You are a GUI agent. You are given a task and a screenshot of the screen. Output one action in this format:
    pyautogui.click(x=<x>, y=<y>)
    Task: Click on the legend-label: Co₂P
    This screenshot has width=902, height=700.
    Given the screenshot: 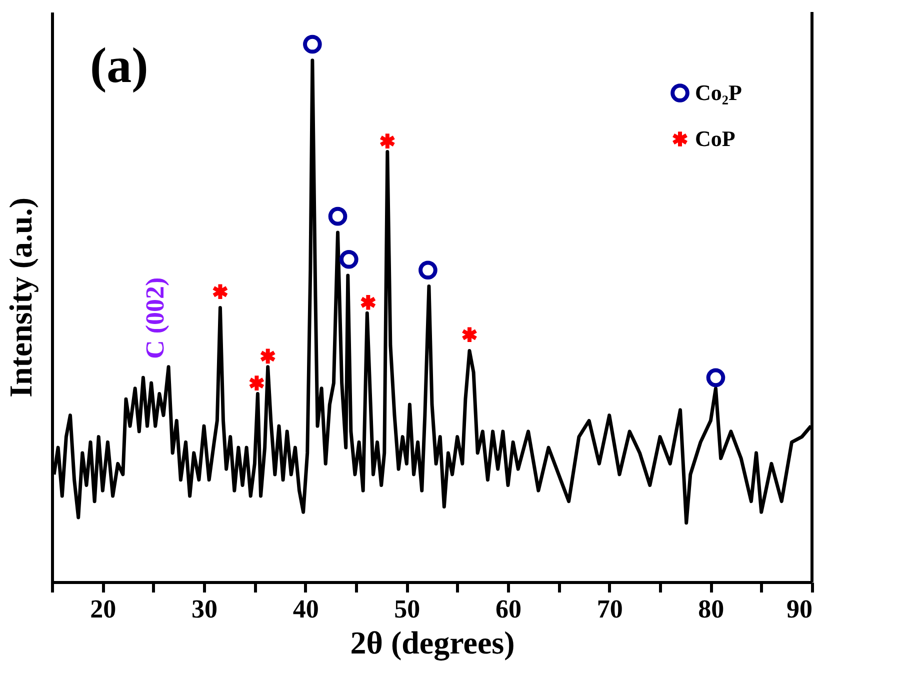 What is the action you would take?
    pyautogui.click(x=718, y=92)
    